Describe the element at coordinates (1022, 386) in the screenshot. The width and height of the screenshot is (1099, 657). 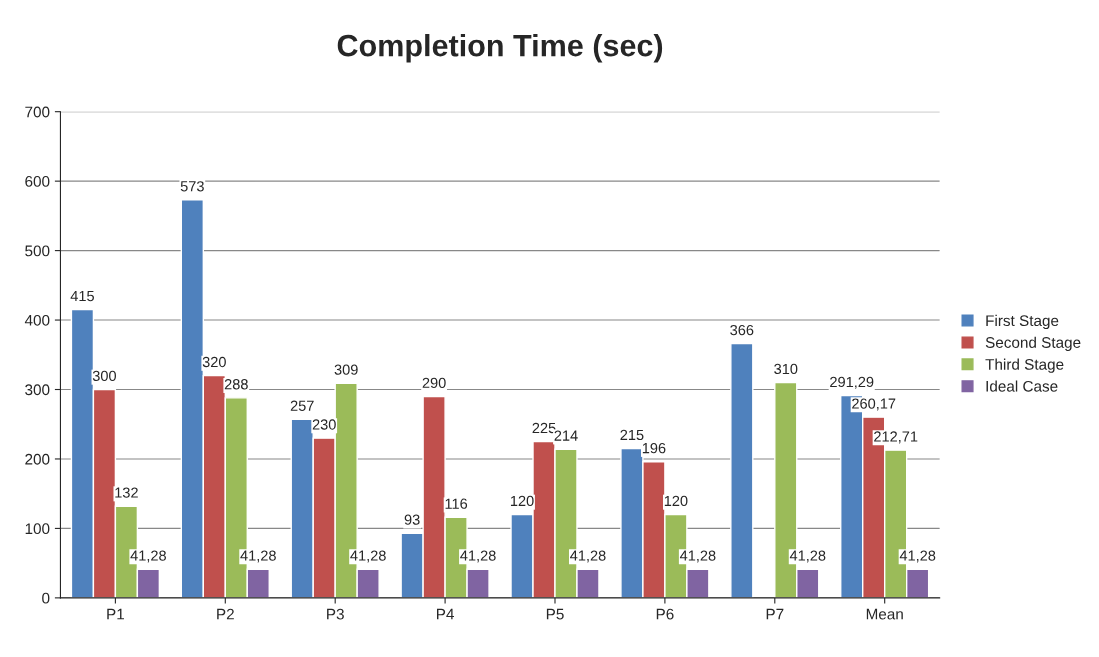
I see `legend-label: Ideal Case` at that location.